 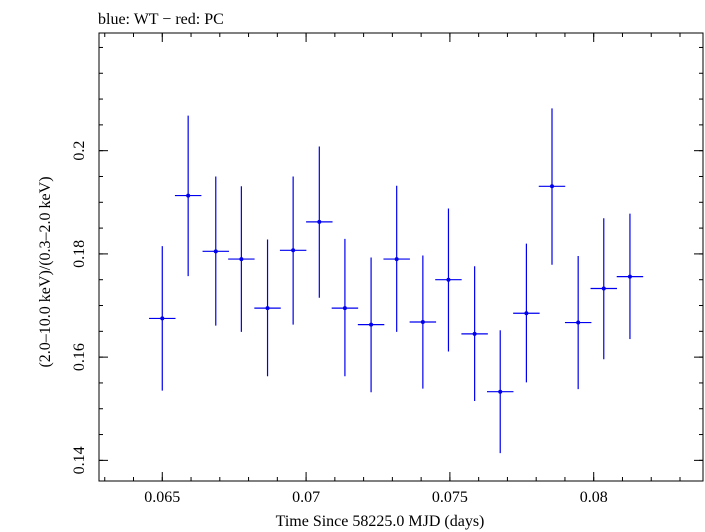 What do you see at coordinates (162, 497) in the screenshot?
I see `x-tick-label: 0.065` at bounding box center [162, 497].